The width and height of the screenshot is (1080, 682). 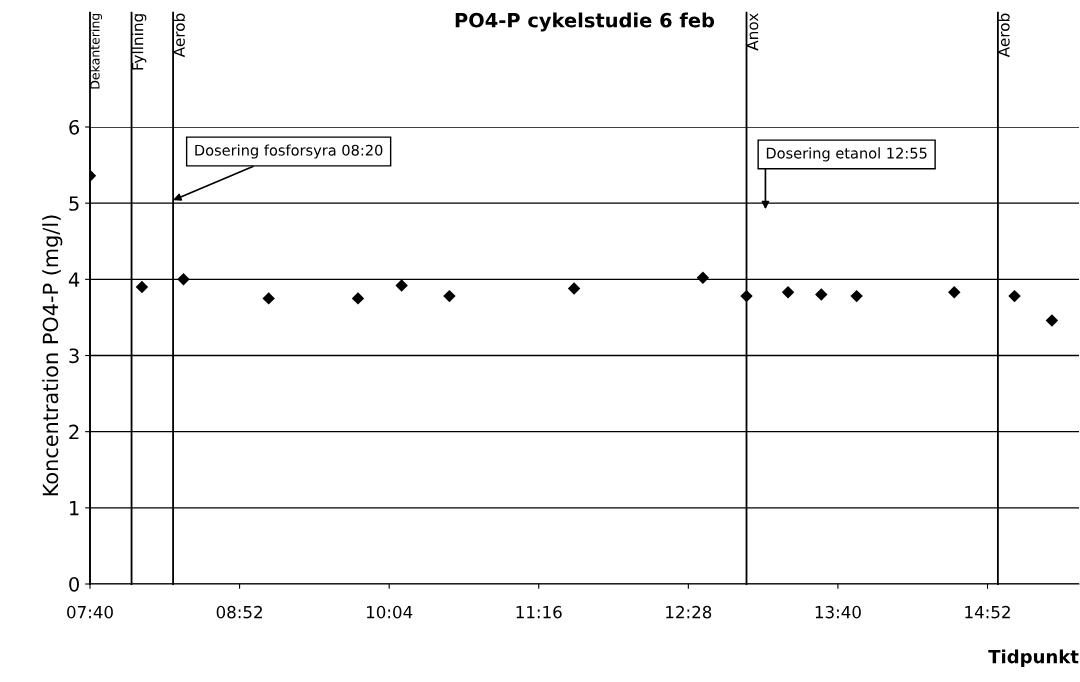 What do you see at coordinates (838, 612) in the screenshot?
I see `x-tick-label: 13:40` at bounding box center [838, 612].